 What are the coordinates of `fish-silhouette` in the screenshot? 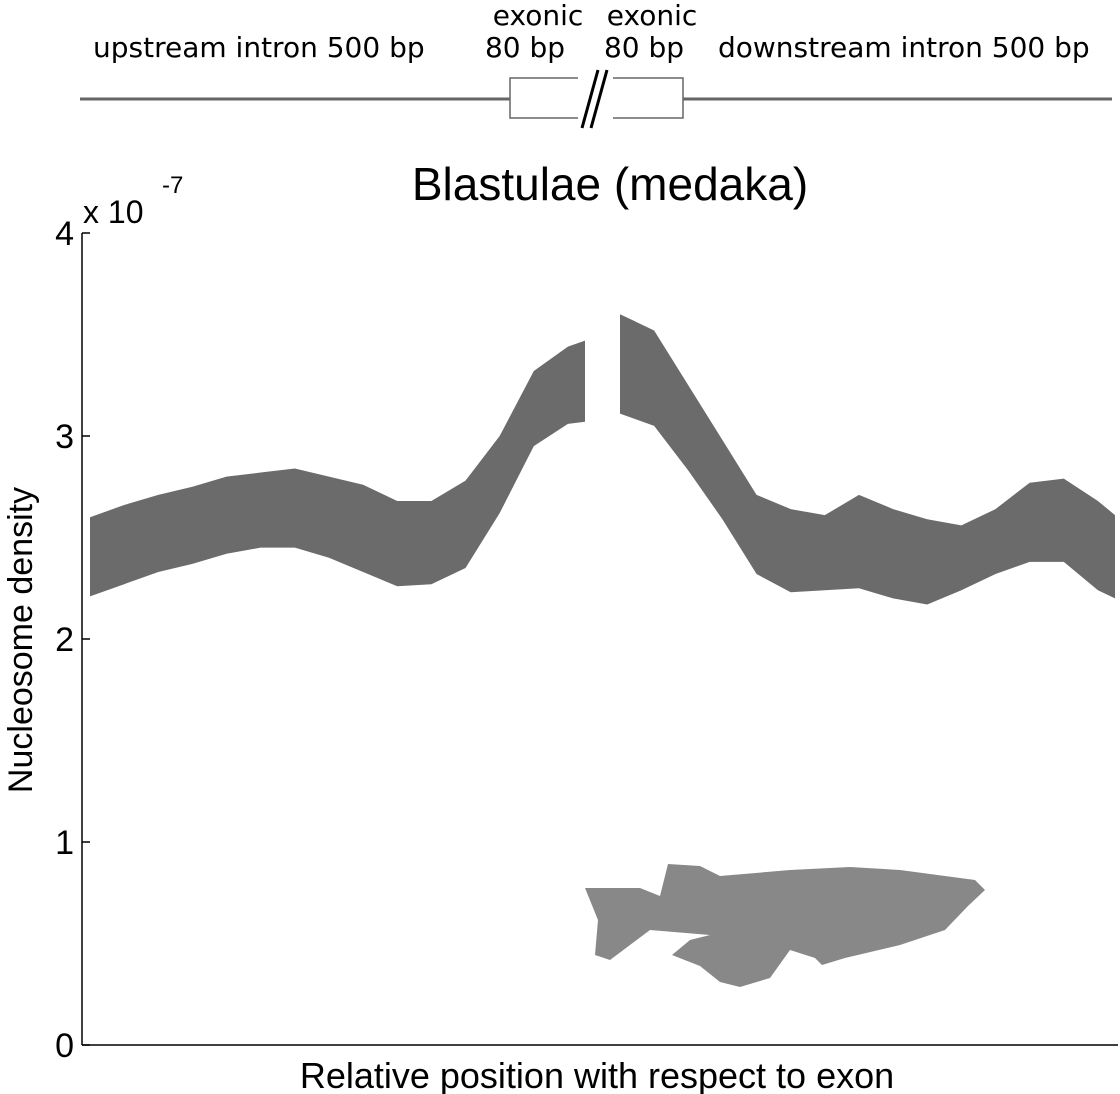 It's located at (785, 925).